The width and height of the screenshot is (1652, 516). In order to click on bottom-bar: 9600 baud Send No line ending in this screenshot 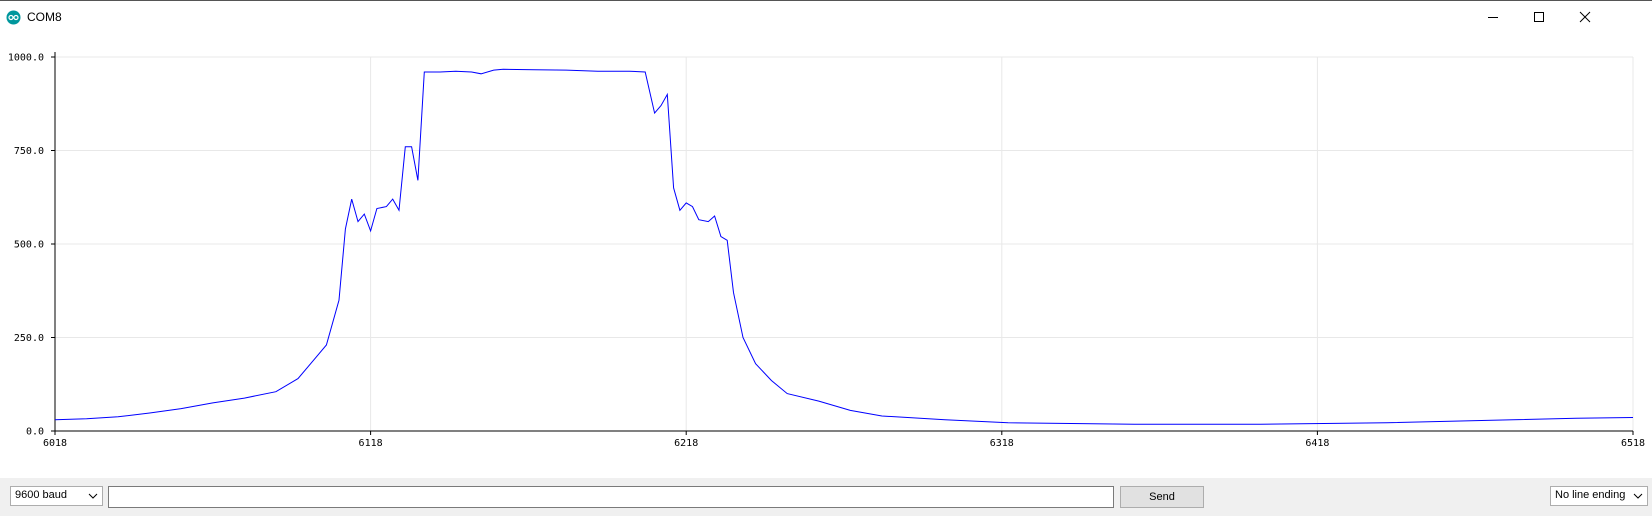, I will do `click(826, 497)`.